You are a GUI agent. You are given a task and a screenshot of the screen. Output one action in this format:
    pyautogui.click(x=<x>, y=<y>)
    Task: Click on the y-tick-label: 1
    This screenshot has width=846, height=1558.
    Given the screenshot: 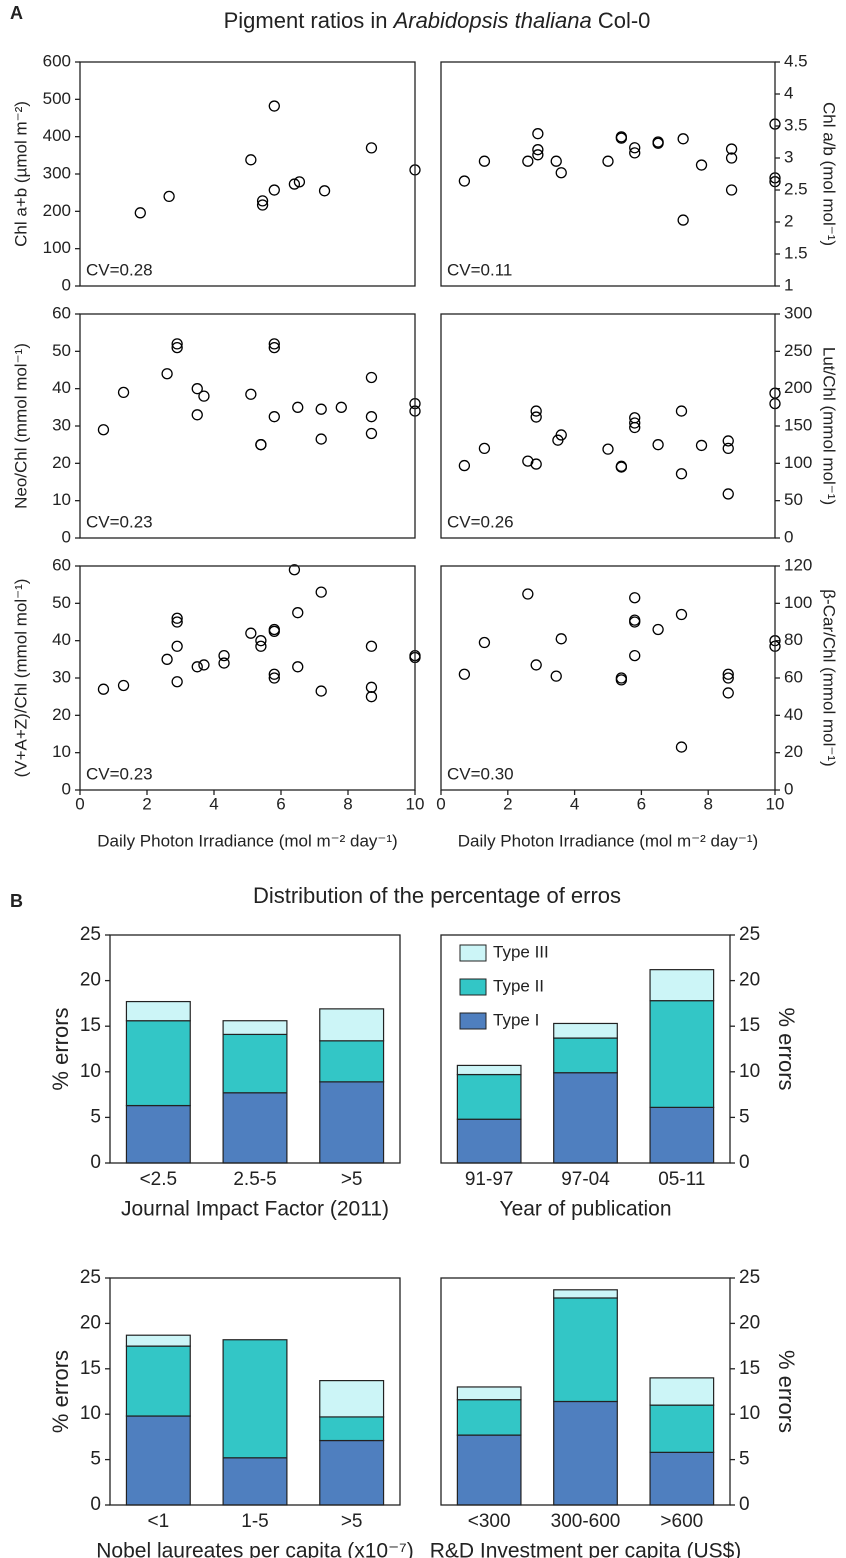 What is the action you would take?
    pyautogui.click(x=788, y=284)
    